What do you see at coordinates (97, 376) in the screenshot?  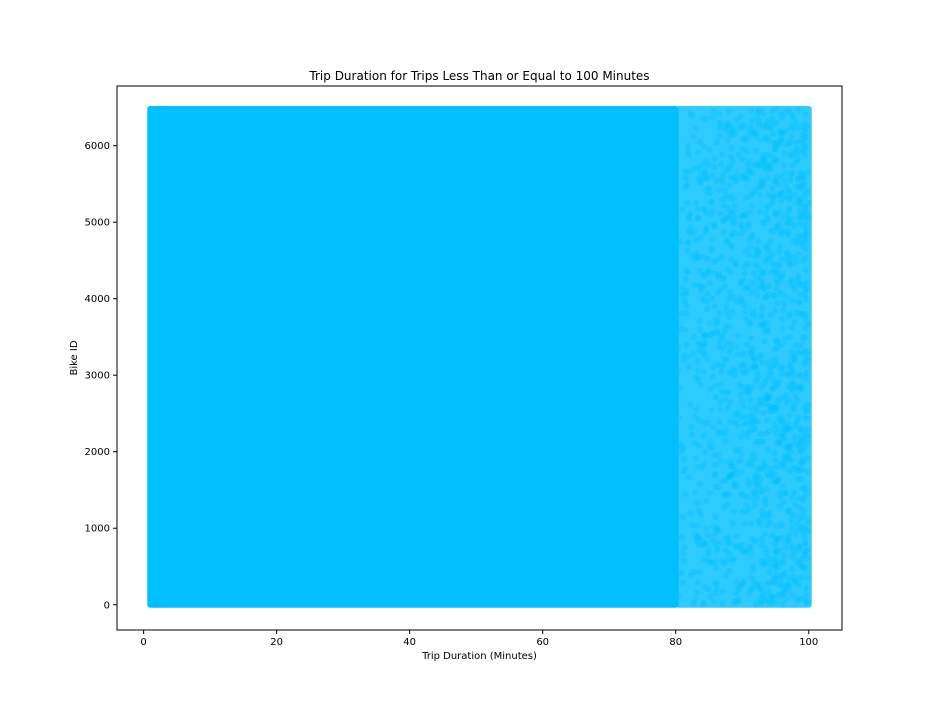 I see `y-tick-label: 3000` at bounding box center [97, 376].